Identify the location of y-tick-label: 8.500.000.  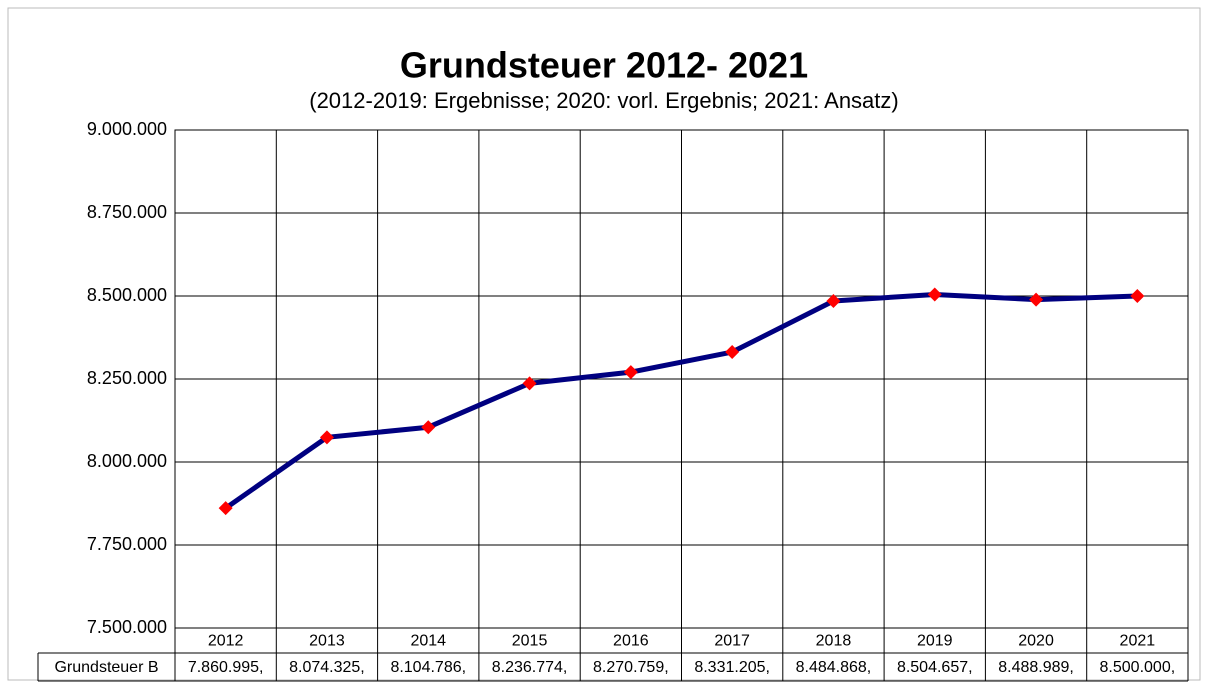
(127, 295).